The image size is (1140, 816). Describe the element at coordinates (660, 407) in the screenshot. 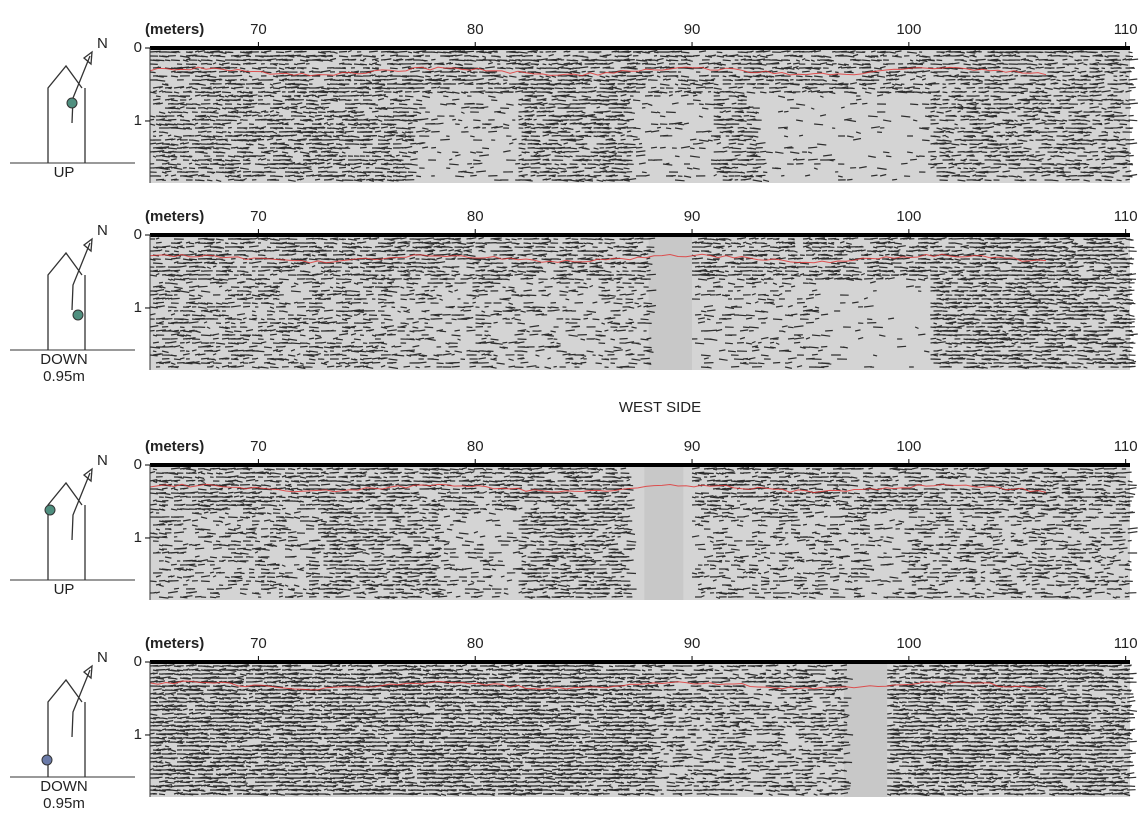

I see `section-label: WEST SIDE` at that location.